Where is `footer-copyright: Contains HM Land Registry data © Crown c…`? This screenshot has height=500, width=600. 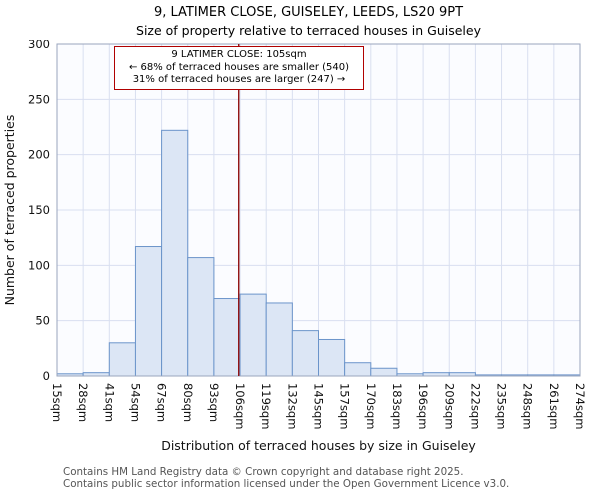 footer-copyright: Contains HM Land Registry data © Crown c… is located at coordinates (263, 472).